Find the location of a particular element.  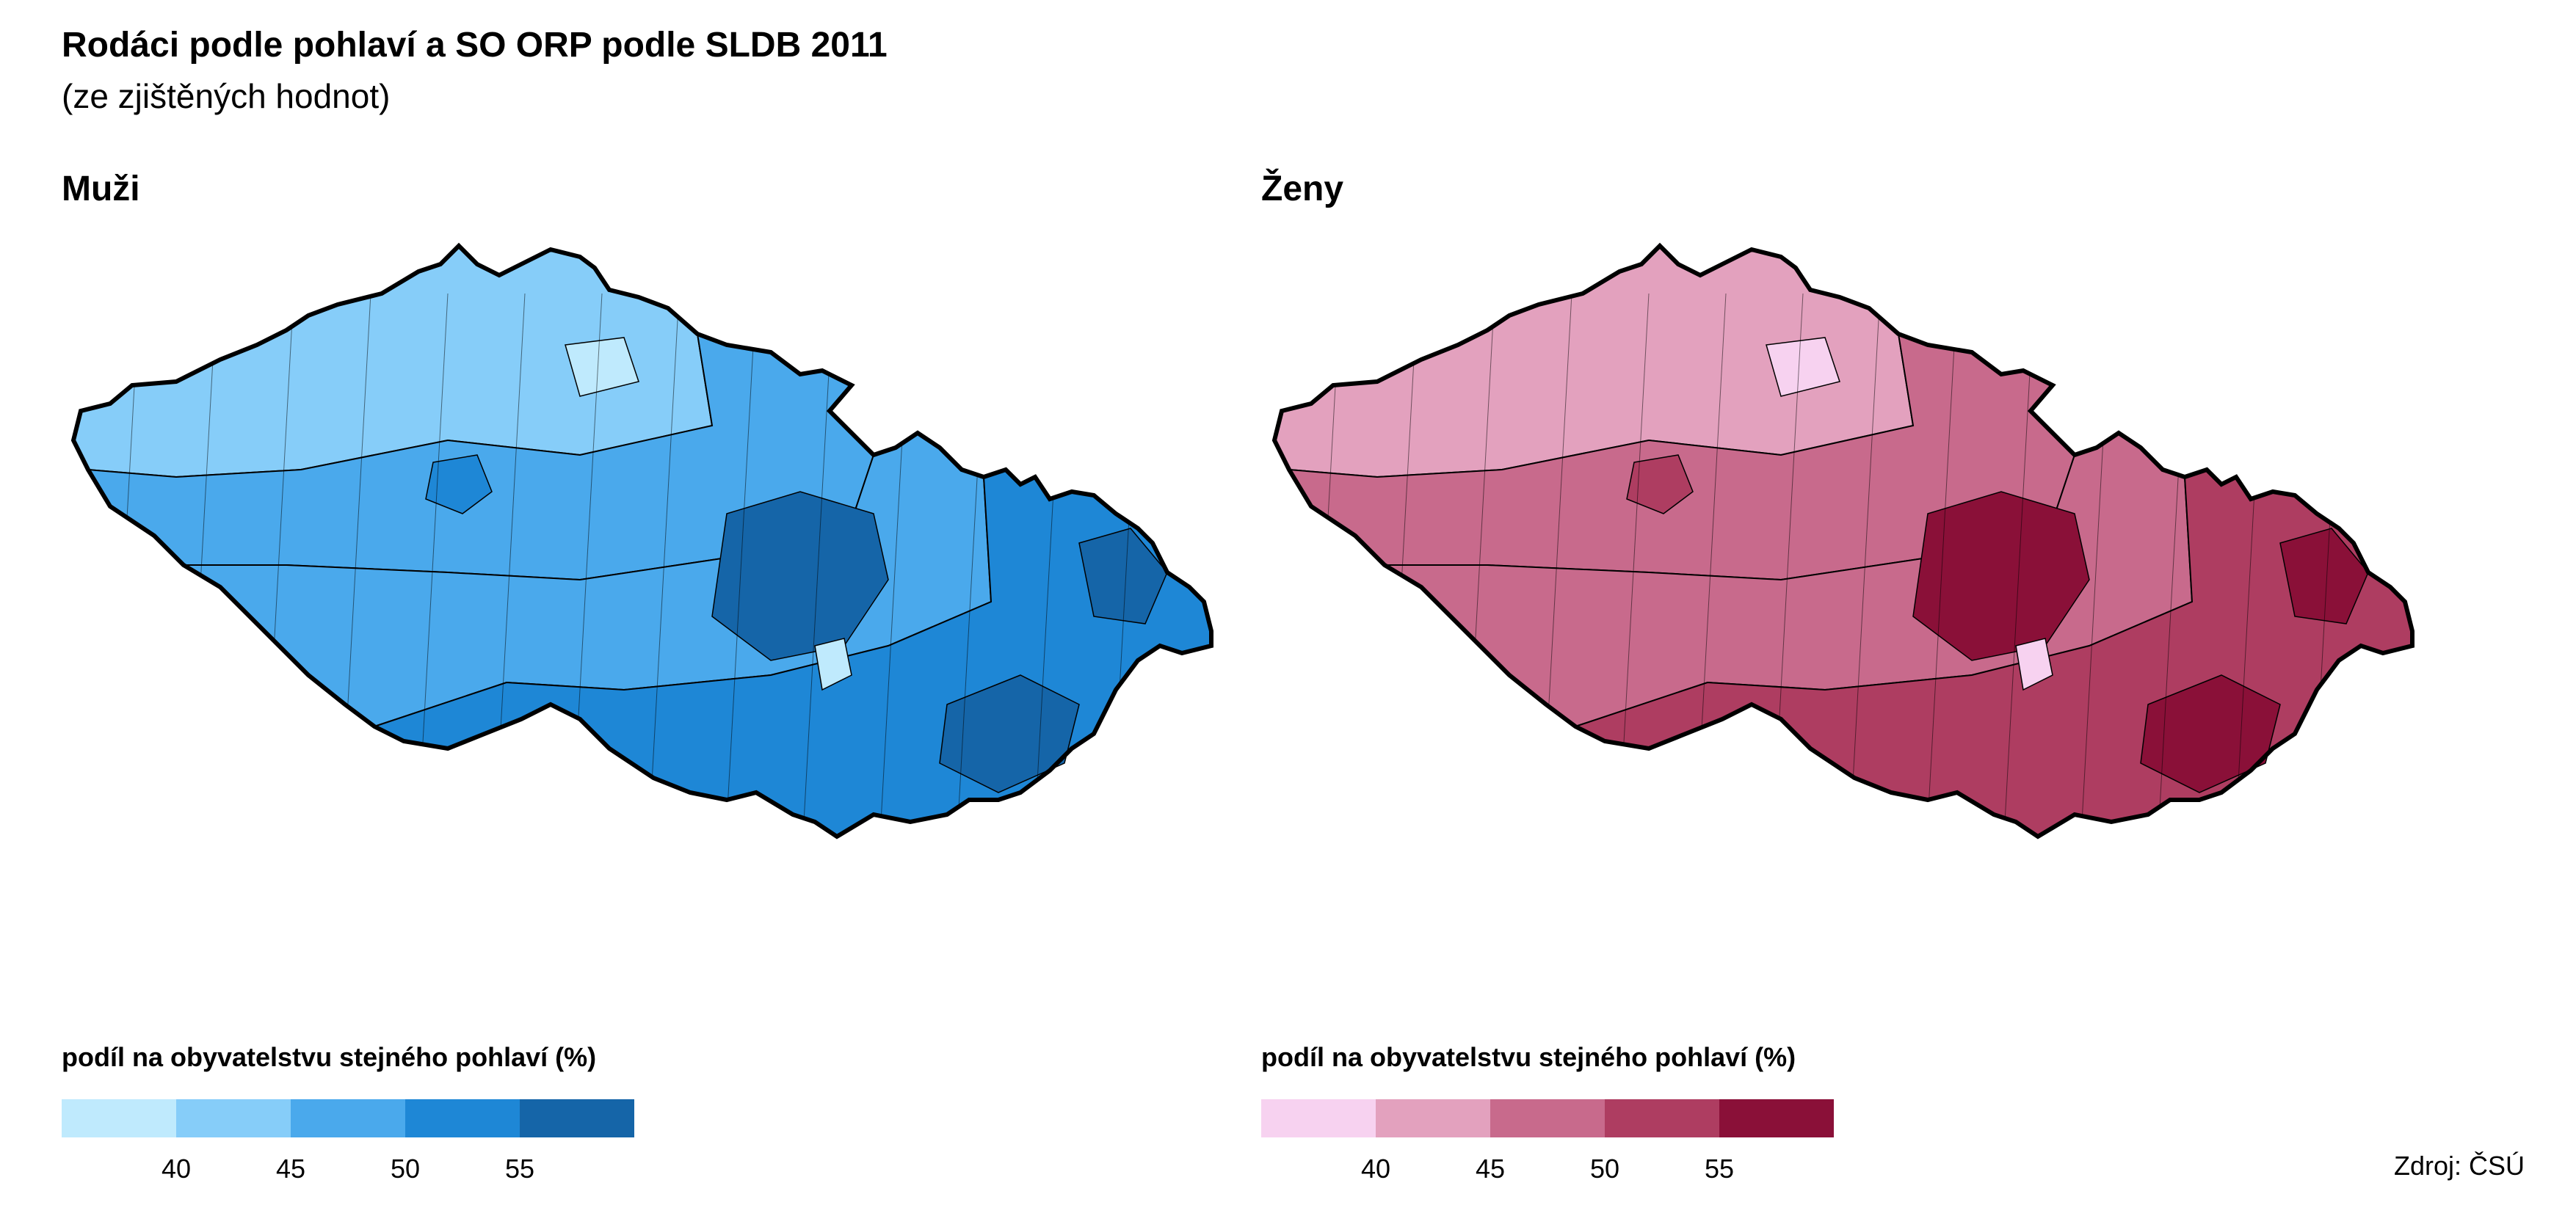

men-legend-tick: 40 is located at coordinates (177, 1169).